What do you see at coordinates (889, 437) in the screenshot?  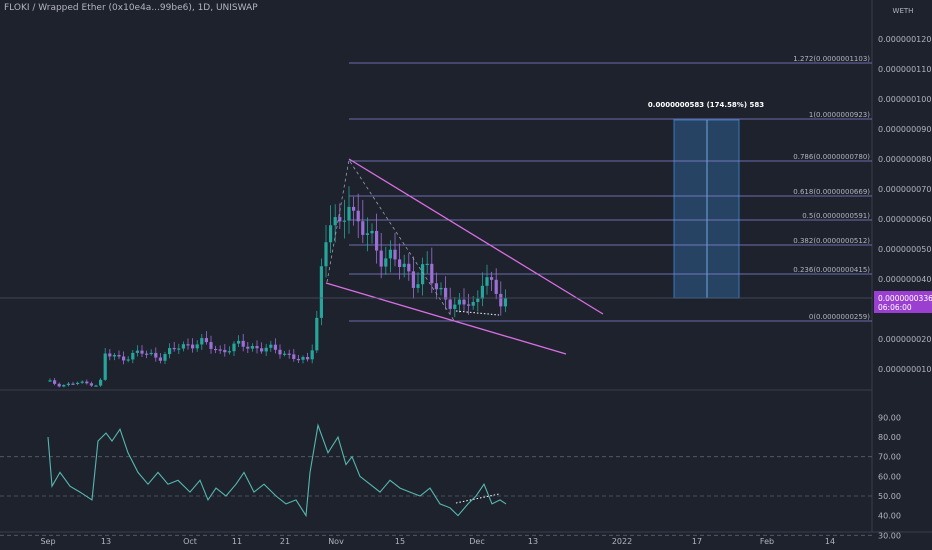 I see `rsi-tick-label: 80.00` at bounding box center [889, 437].